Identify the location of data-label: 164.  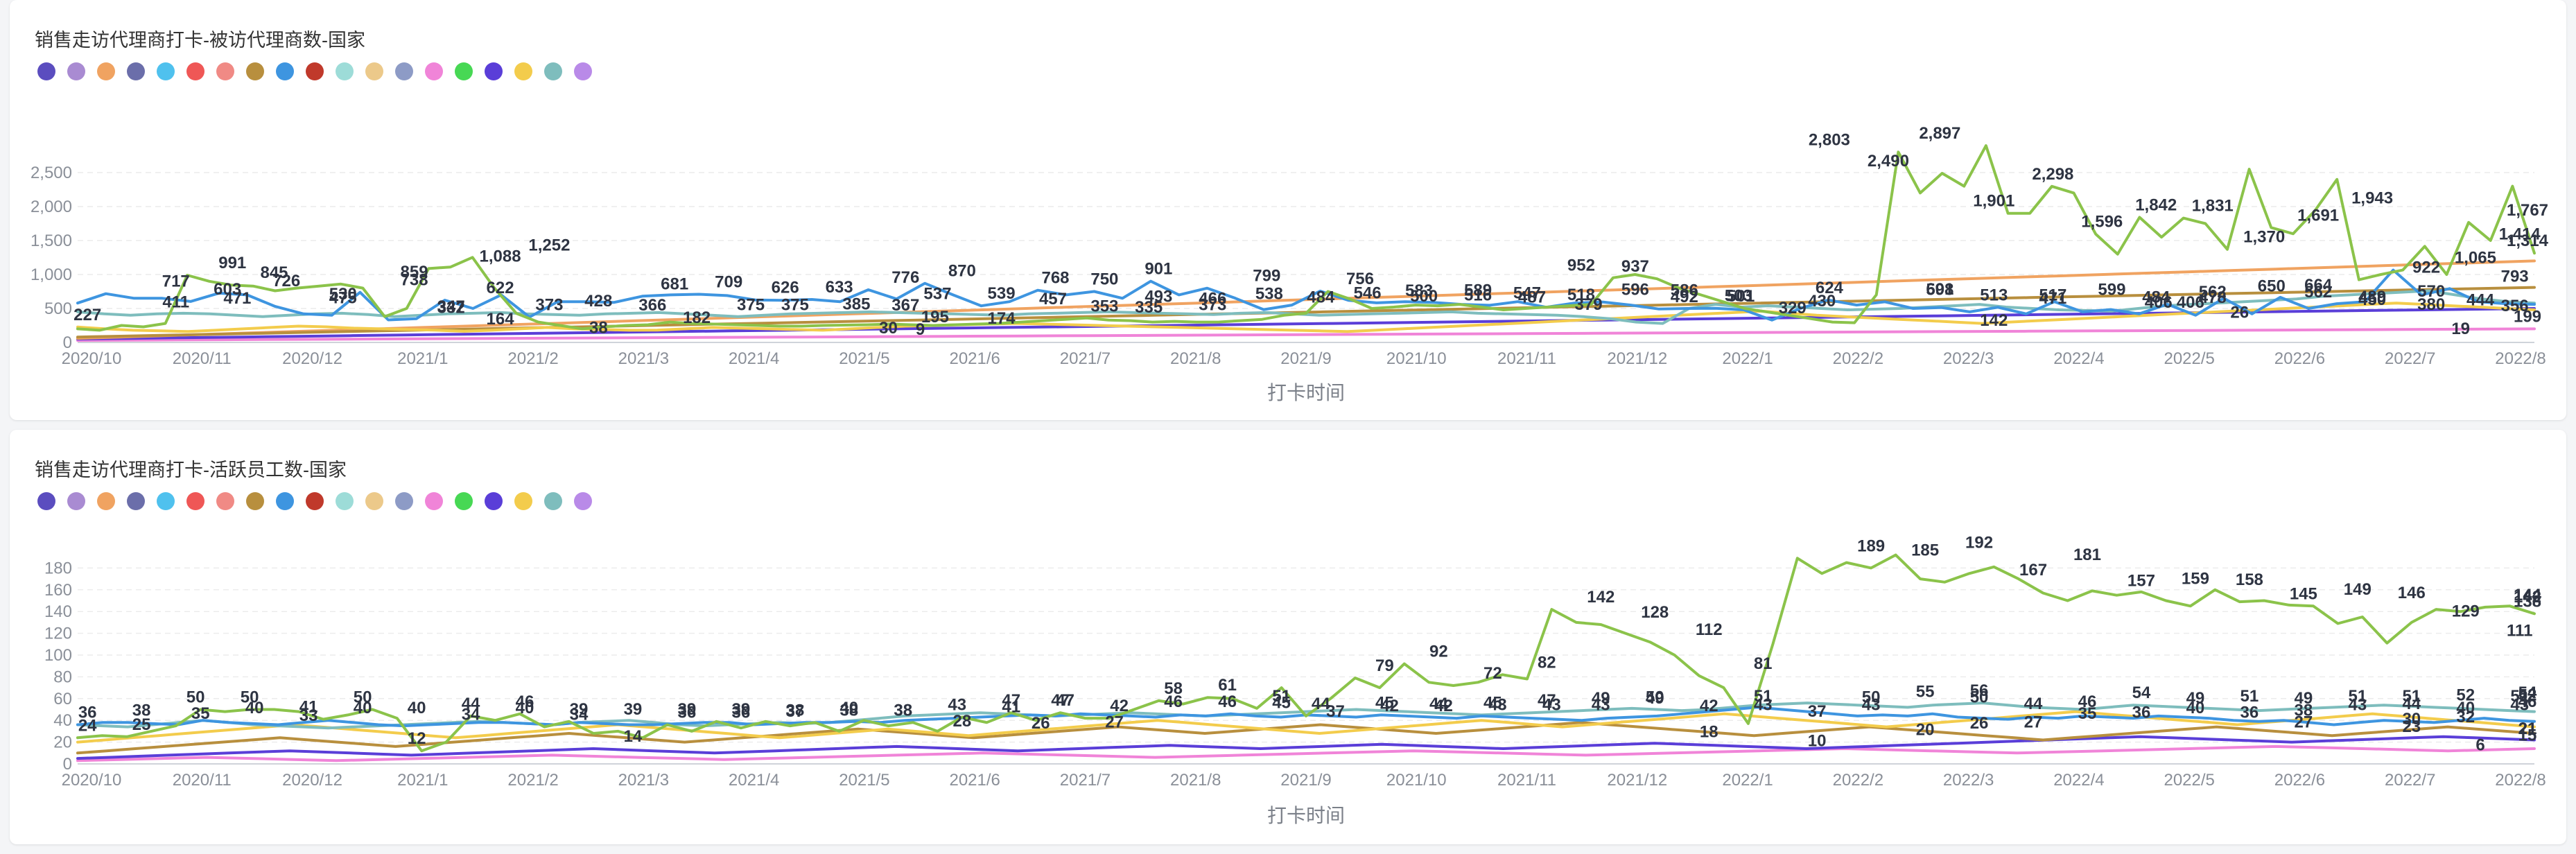
(501, 319).